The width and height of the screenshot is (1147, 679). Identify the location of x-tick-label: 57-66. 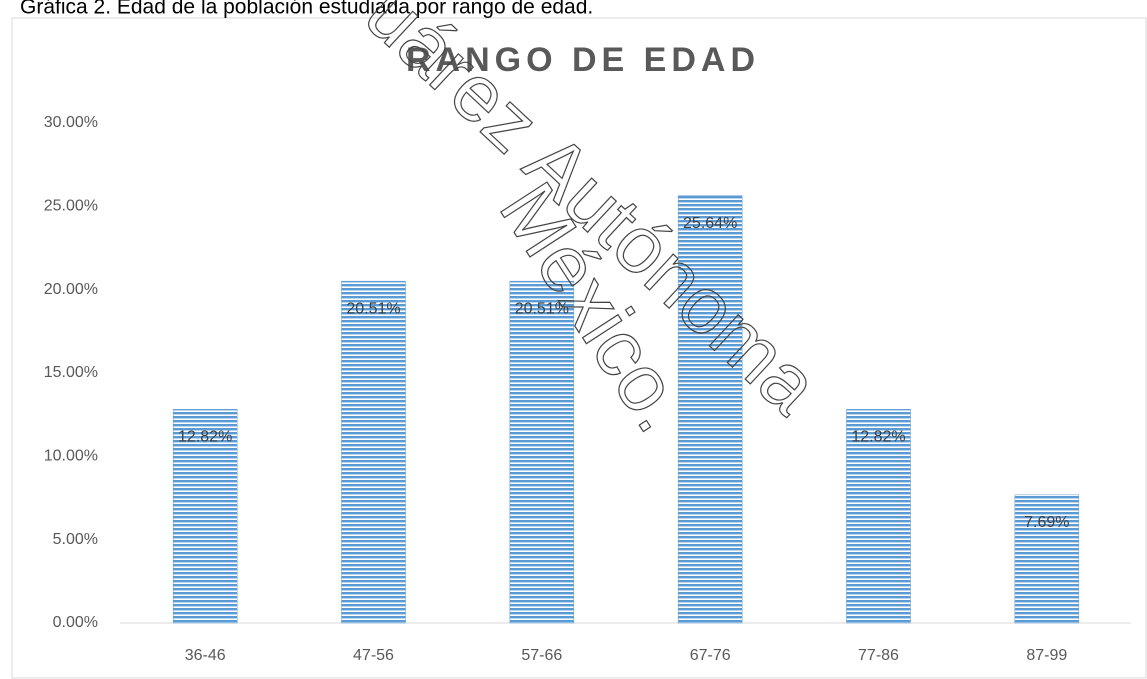
(541, 655).